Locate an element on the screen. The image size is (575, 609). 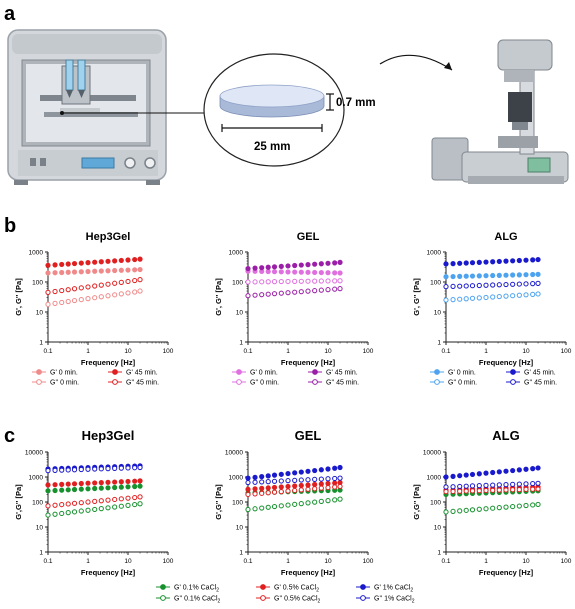
y-axis-label: G',G'' [Pa] is located at coordinates (18, 502).